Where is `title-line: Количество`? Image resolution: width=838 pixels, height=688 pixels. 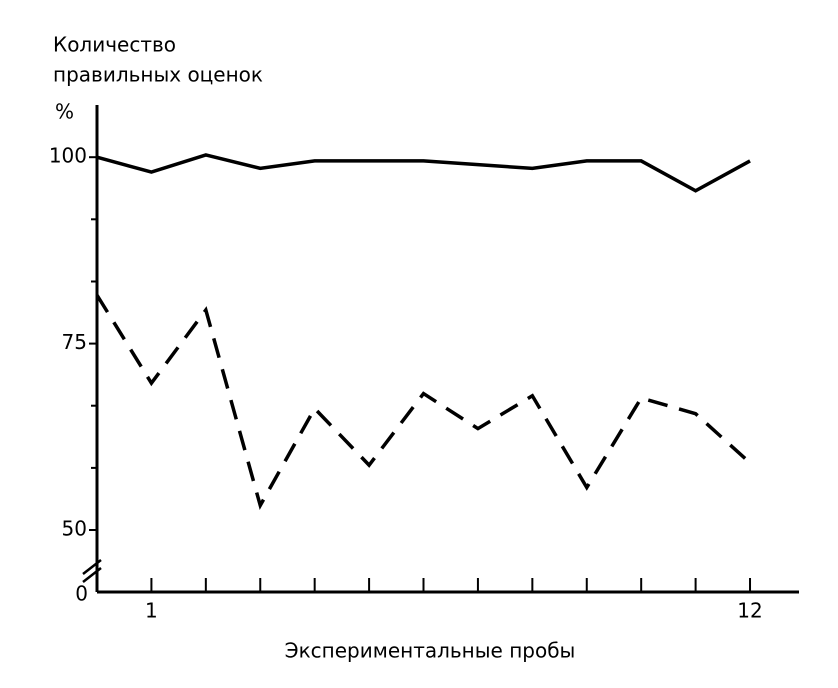 title-line: Количество is located at coordinates (114, 45).